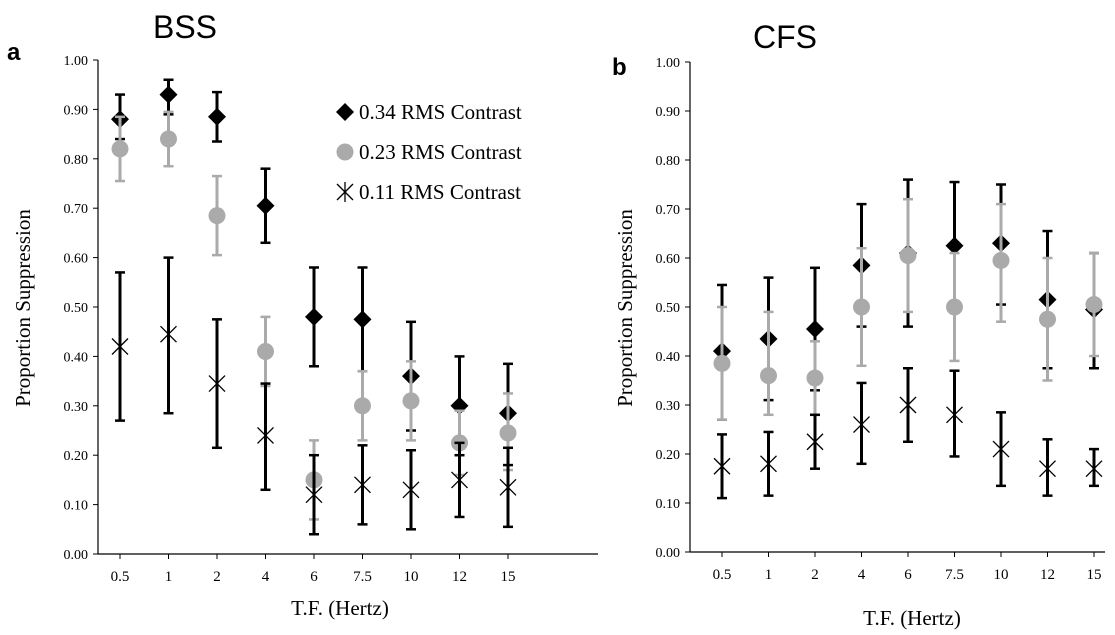 The image size is (1115, 635). Describe the element at coordinates (185, 27) in the screenshot. I see `chart-title: BSS` at that location.